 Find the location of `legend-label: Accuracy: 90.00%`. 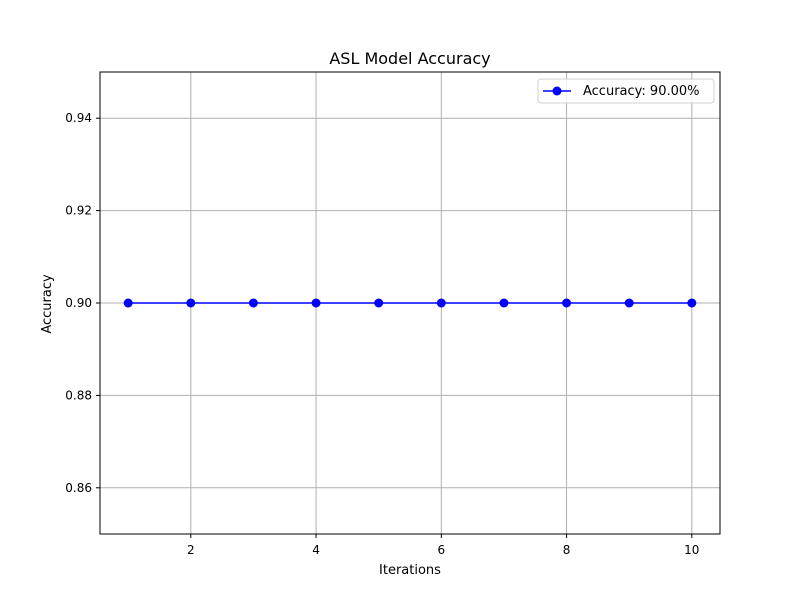

legend-label: Accuracy: 90.00% is located at coordinates (641, 91).